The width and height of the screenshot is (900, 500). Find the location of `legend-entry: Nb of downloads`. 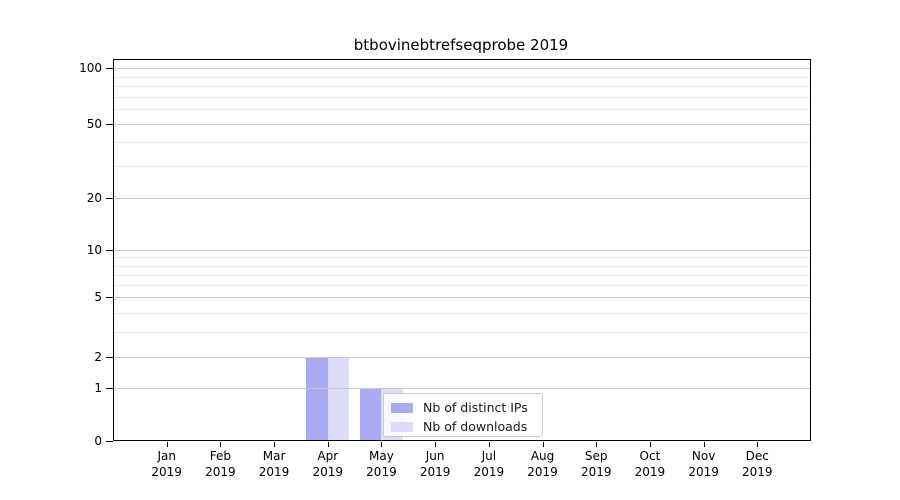

legend-entry: Nb of downloads is located at coordinates (463, 426).